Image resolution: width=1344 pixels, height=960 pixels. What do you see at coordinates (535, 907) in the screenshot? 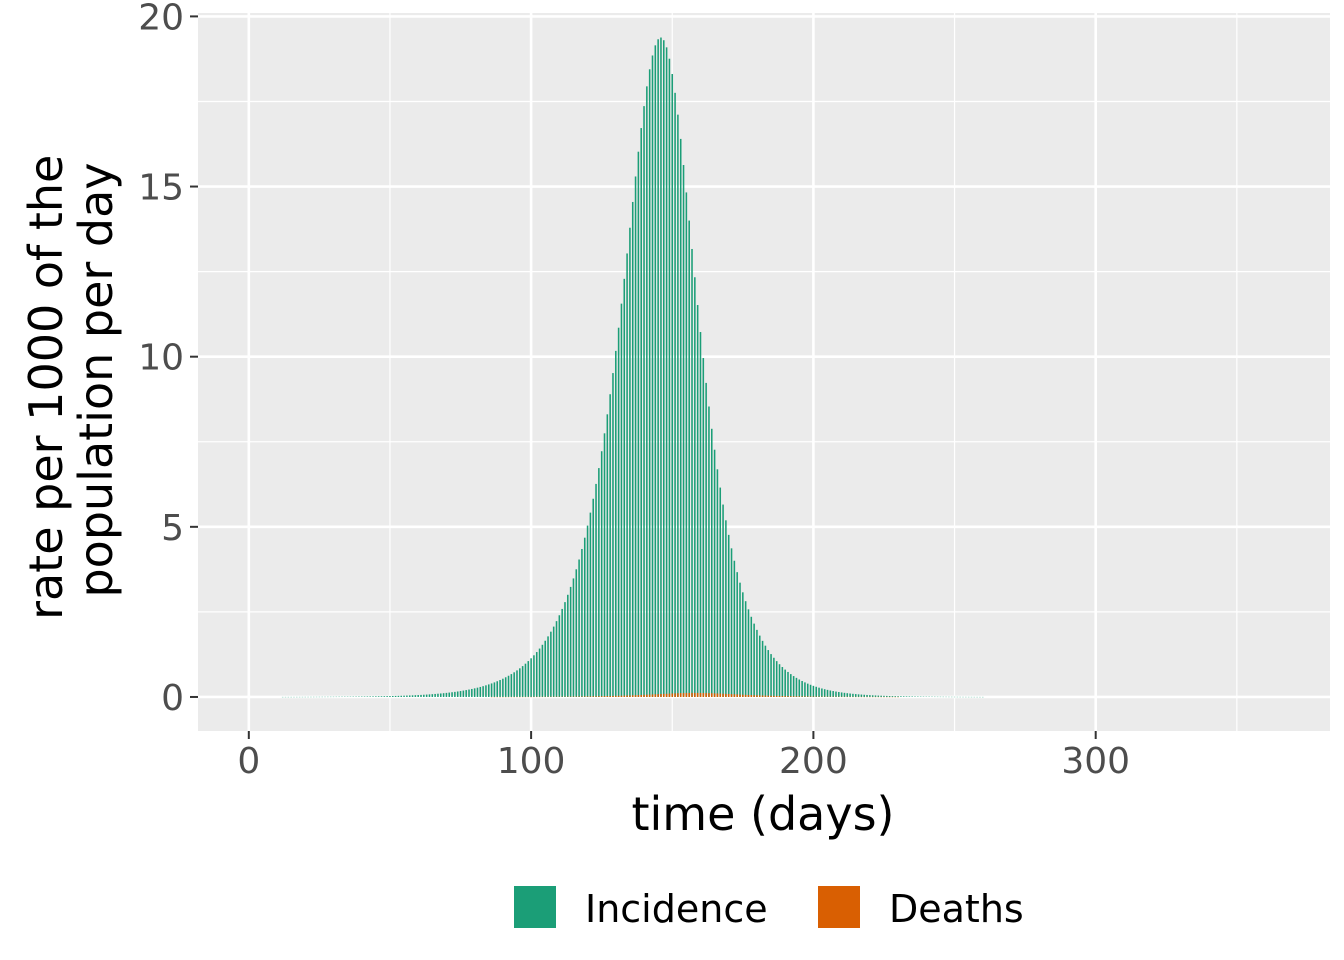
I see `legend-key-incidence` at bounding box center [535, 907].